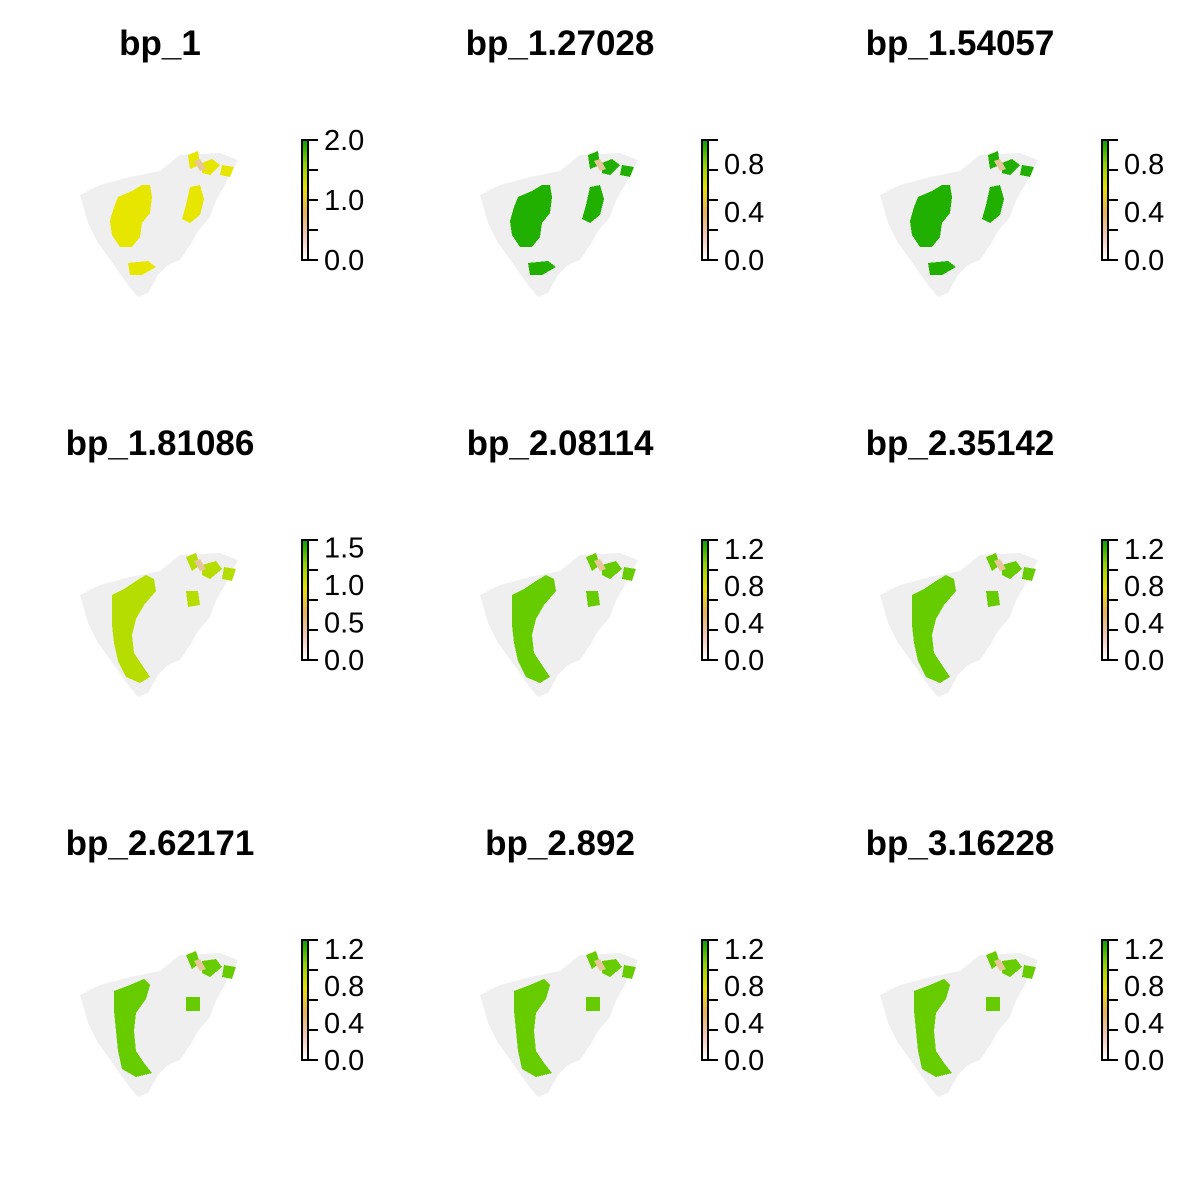 The height and width of the screenshot is (1200, 1200). I want to click on legend-tick-label: 1.0, so click(344, 586).